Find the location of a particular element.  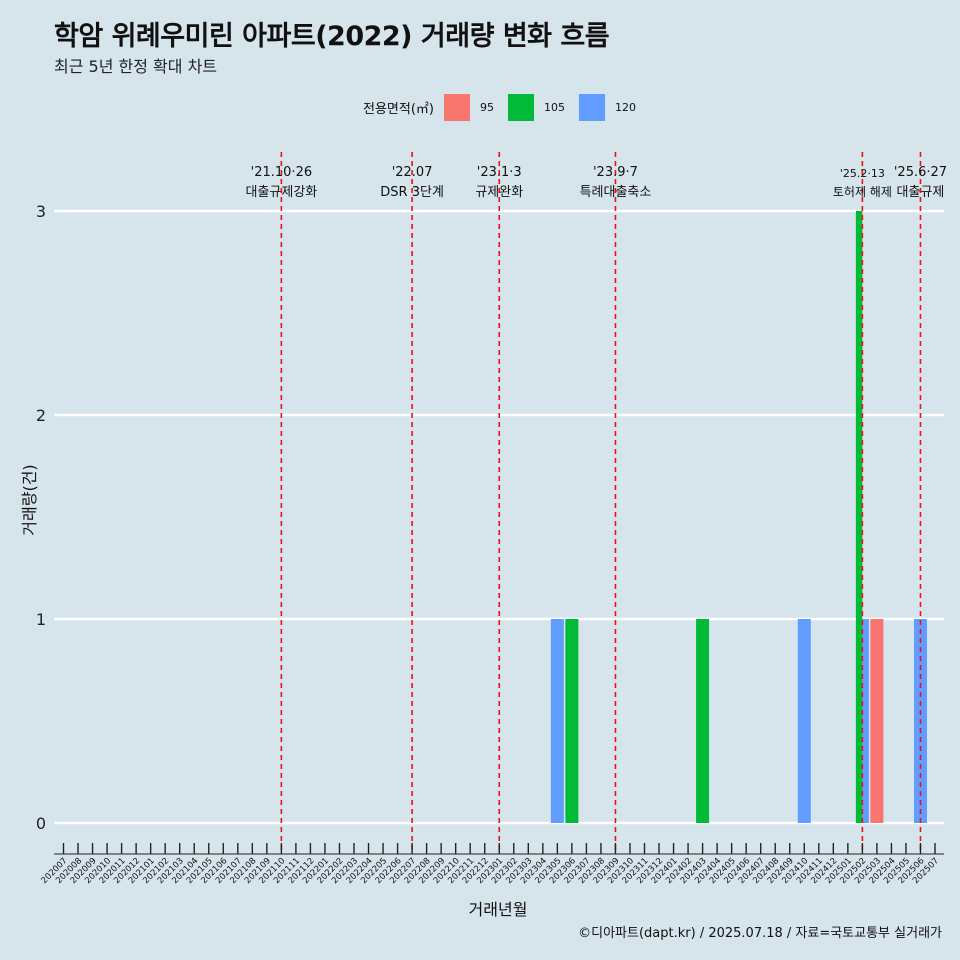

event-label-202502: 토허제 해제 is located at coordinates (862, 192).